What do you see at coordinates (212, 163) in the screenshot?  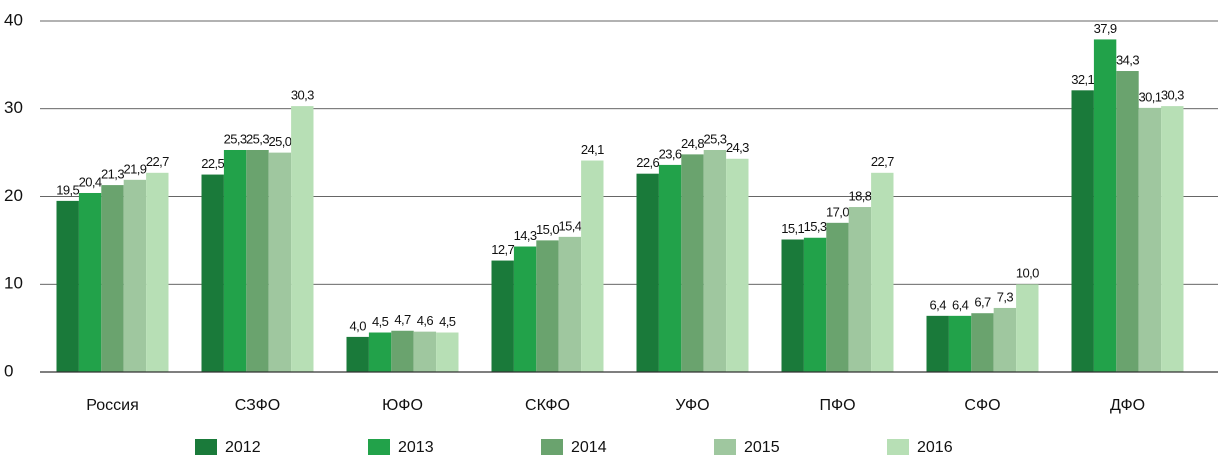 I see `value-label: 22,5` at bounding box center [212, 163].